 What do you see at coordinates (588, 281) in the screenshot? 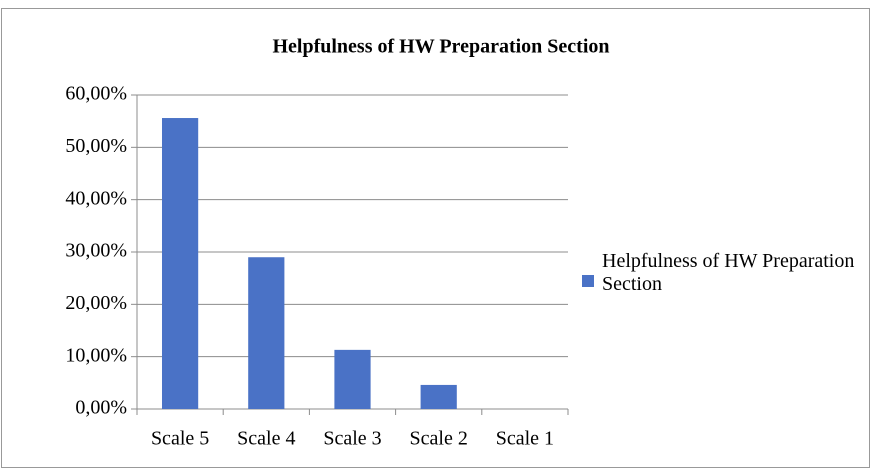
I see `legend-swatch` at bounding box center [588, 281].